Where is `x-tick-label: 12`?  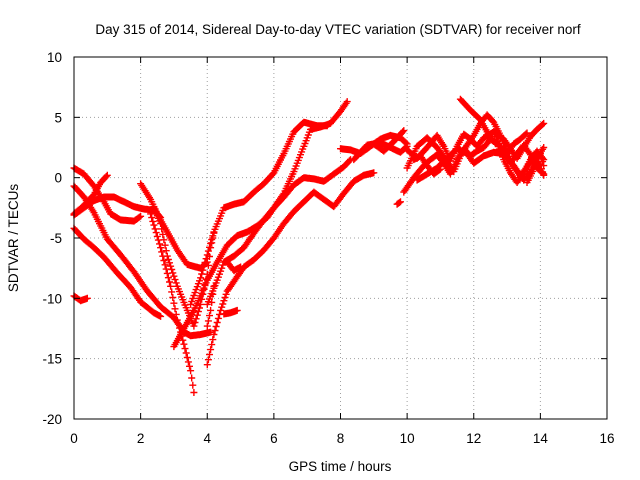
x-tick-label: 12 is located at coordinates (473, 438).